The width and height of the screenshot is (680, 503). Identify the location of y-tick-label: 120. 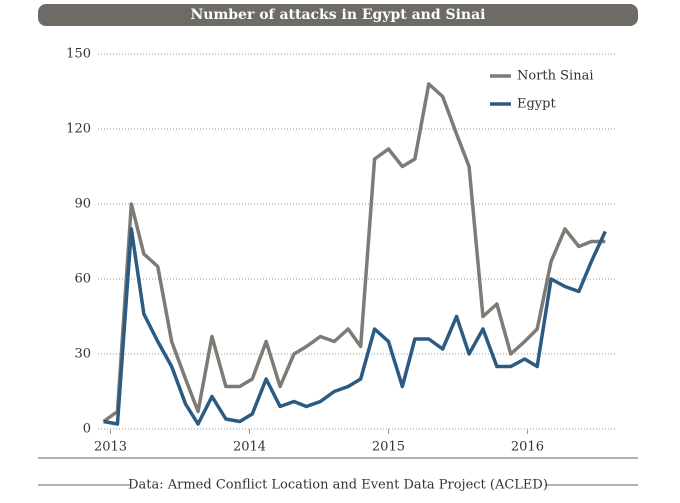
(78, 129).